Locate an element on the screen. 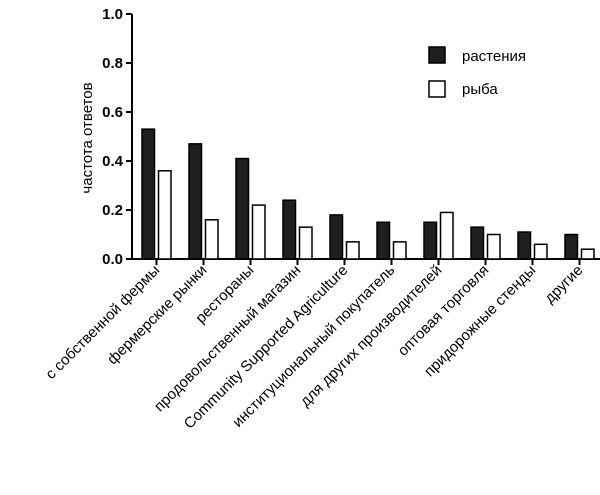 Image resolution: width=600 pixels, height=495 pixels. legend: растения рыба is located at coordinates (477, 72).